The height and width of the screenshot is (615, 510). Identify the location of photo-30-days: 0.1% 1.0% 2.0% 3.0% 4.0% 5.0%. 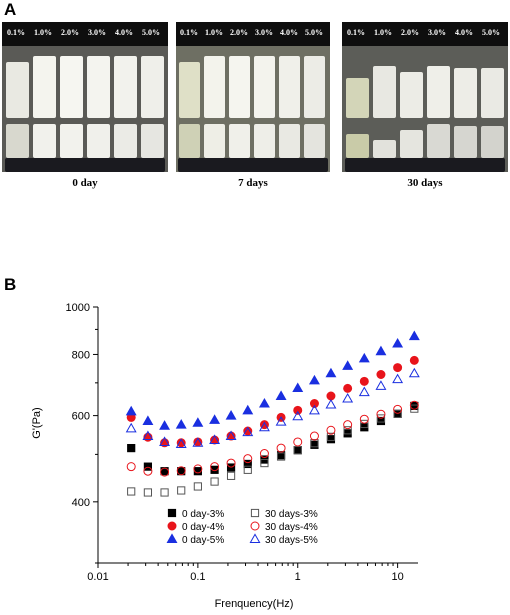
(425, 97).